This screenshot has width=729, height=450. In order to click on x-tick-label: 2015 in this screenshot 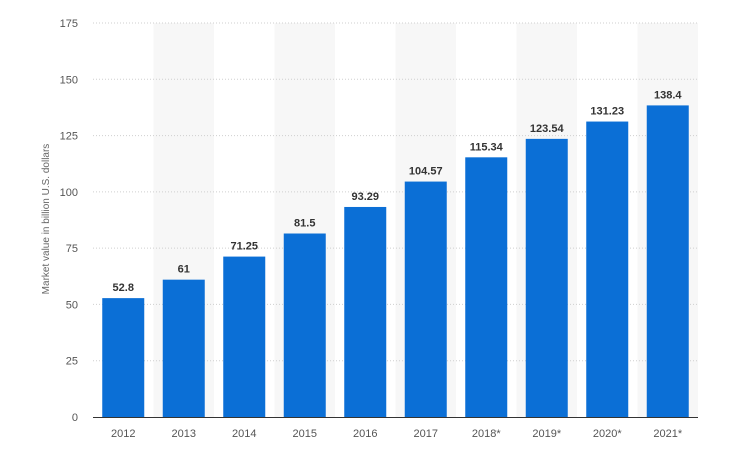, I will do `click(305, 434)`.